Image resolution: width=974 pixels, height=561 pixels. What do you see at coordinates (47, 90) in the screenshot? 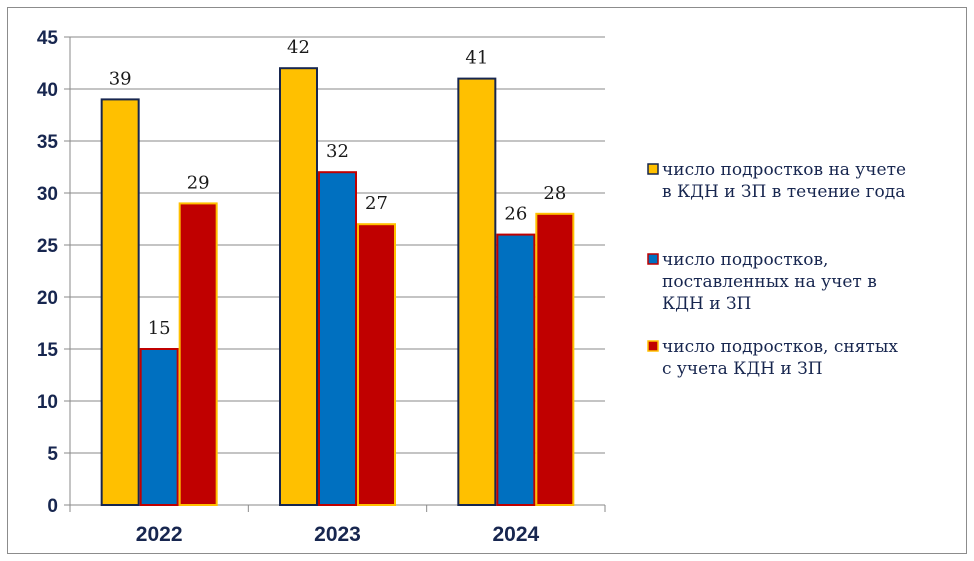
I see `y-tick-label: 40` at bounding box center [47, 90].